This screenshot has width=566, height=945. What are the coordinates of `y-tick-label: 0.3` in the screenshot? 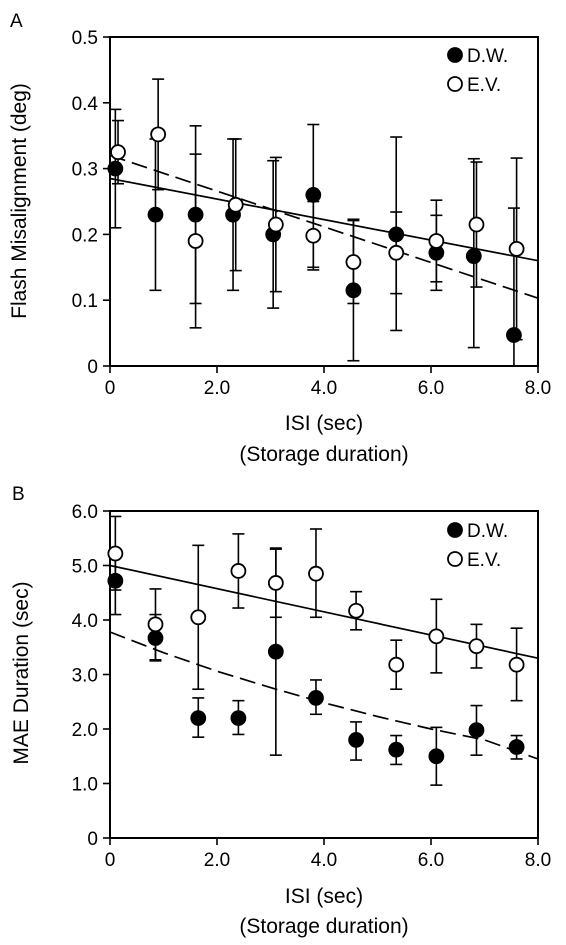 It's located at (85, 170).